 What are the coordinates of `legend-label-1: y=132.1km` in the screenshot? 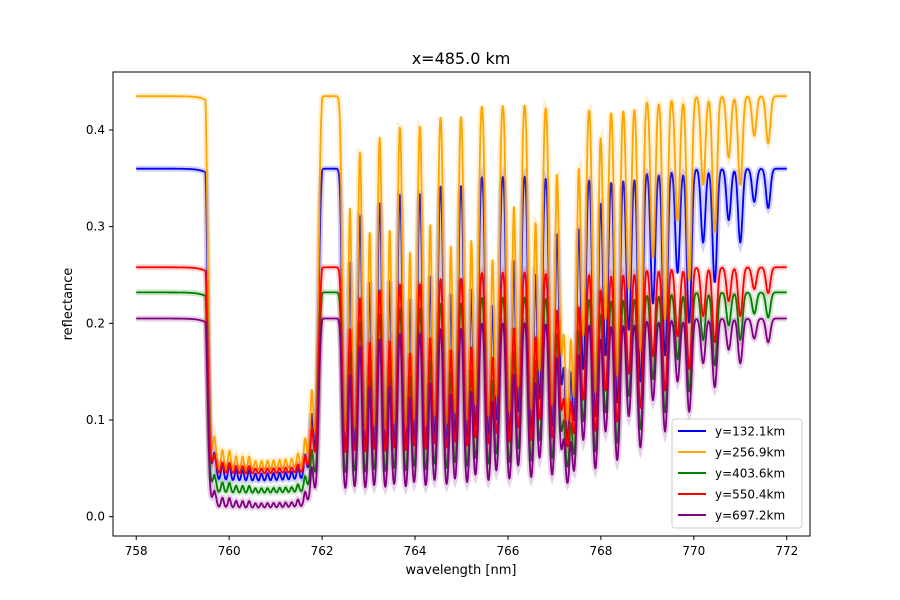 It's located at (750, 432).